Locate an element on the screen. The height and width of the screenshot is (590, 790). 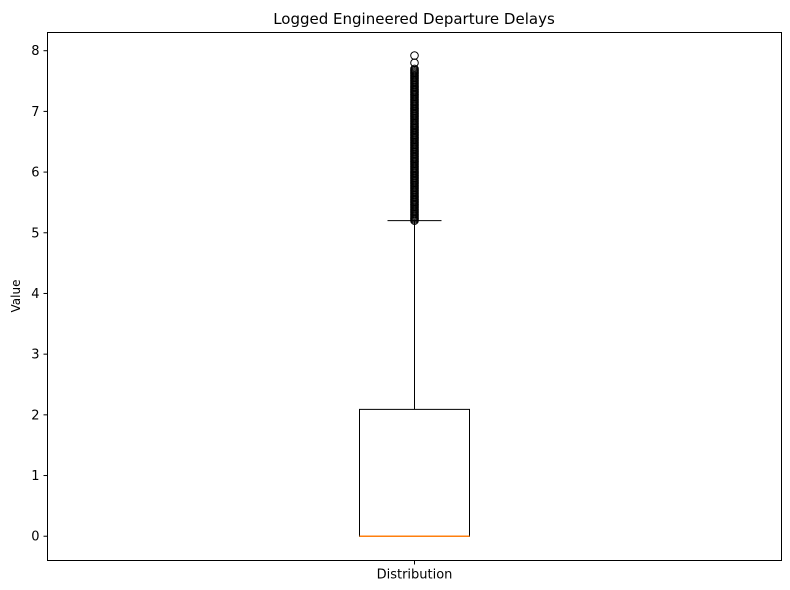
y-tick-label: 8 is located at coordinates (35, 51).